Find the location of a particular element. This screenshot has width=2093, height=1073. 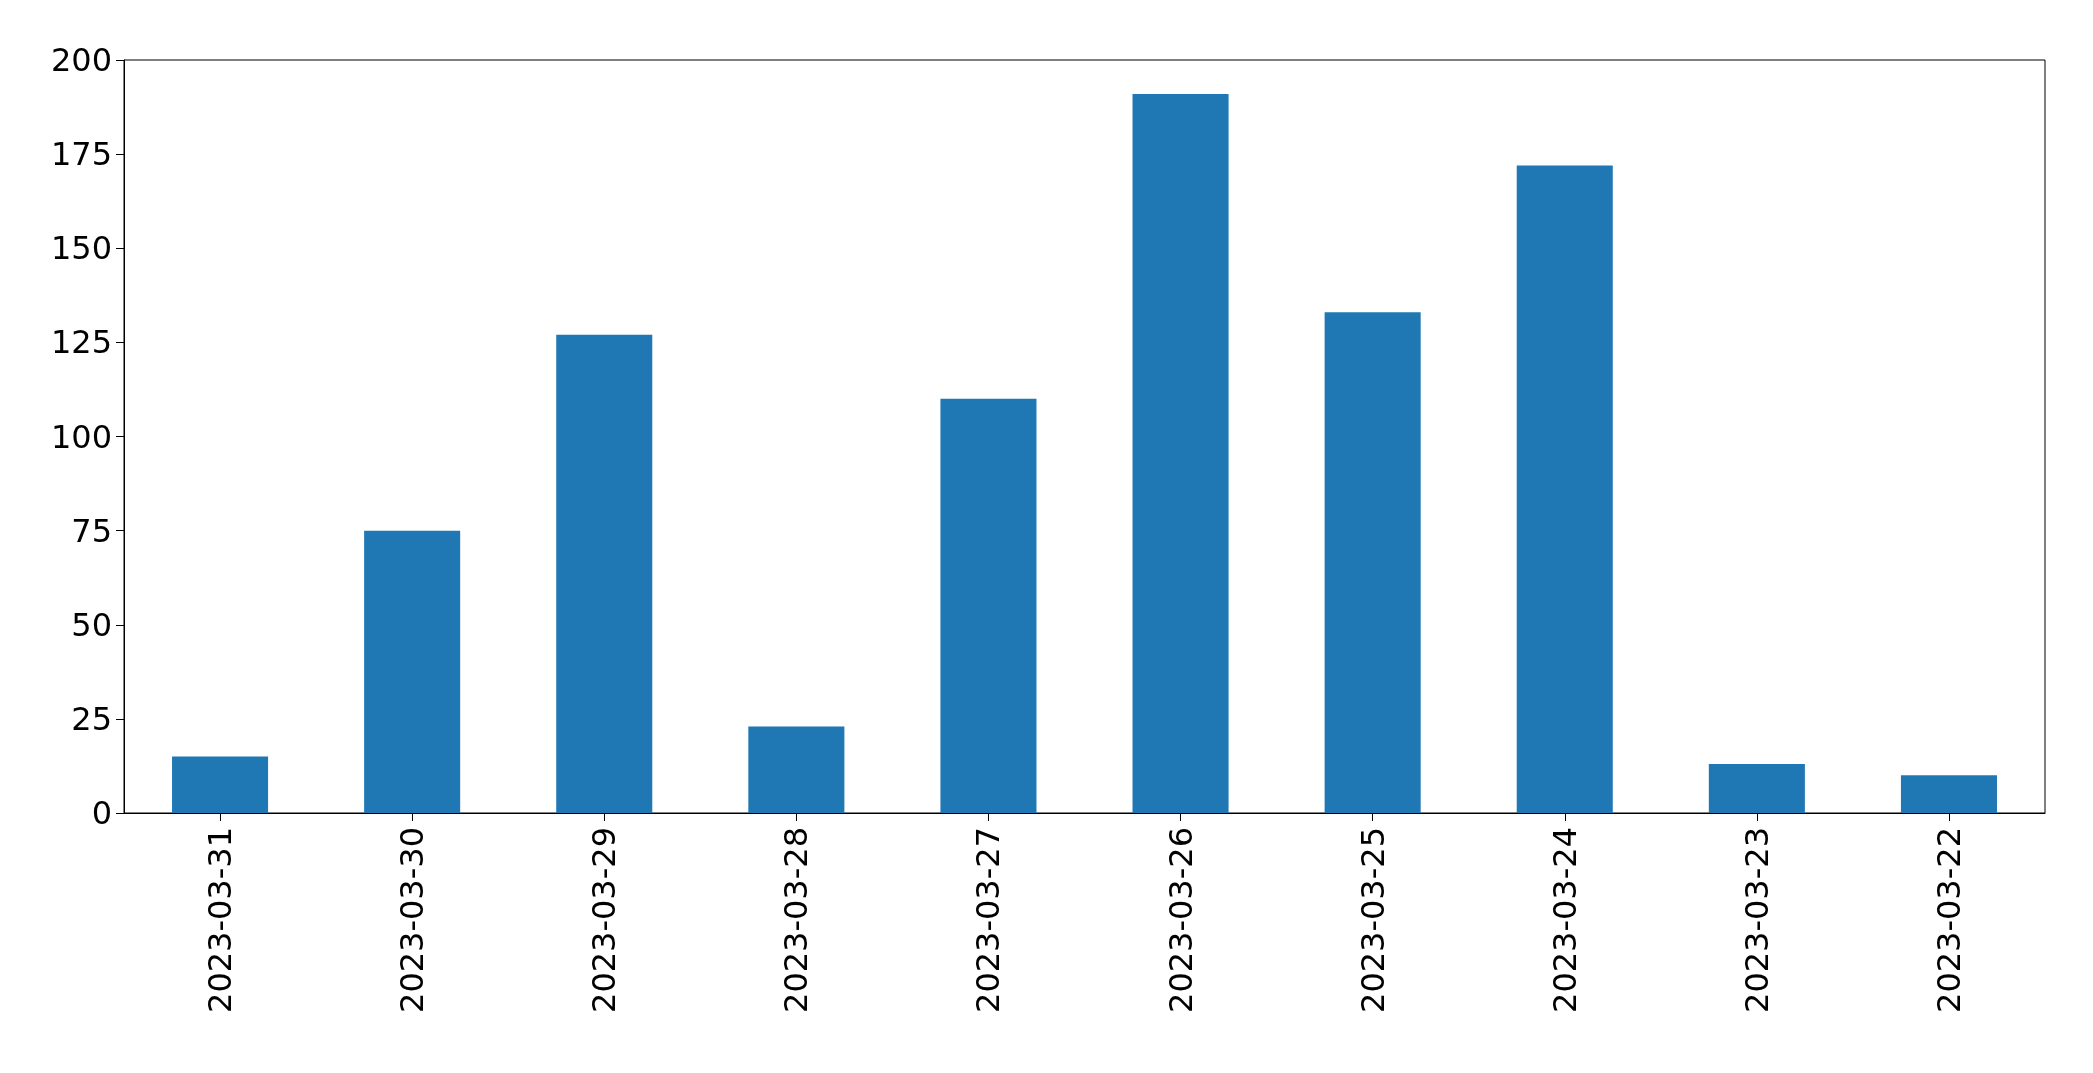

x-tick-label: 2023-03-27 is located at coordinates (988, 920).